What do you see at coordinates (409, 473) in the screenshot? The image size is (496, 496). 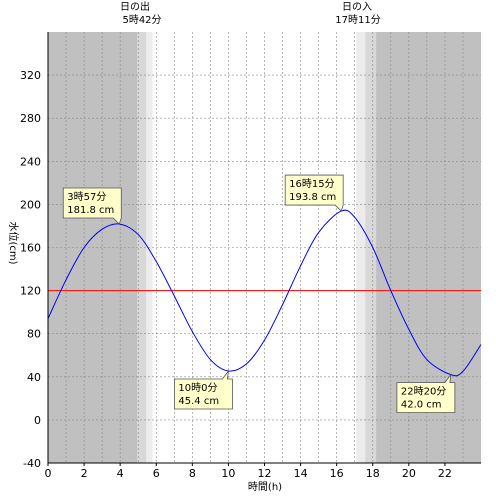 I see `x-tick-label: 20` at bounding box center [409, 473].